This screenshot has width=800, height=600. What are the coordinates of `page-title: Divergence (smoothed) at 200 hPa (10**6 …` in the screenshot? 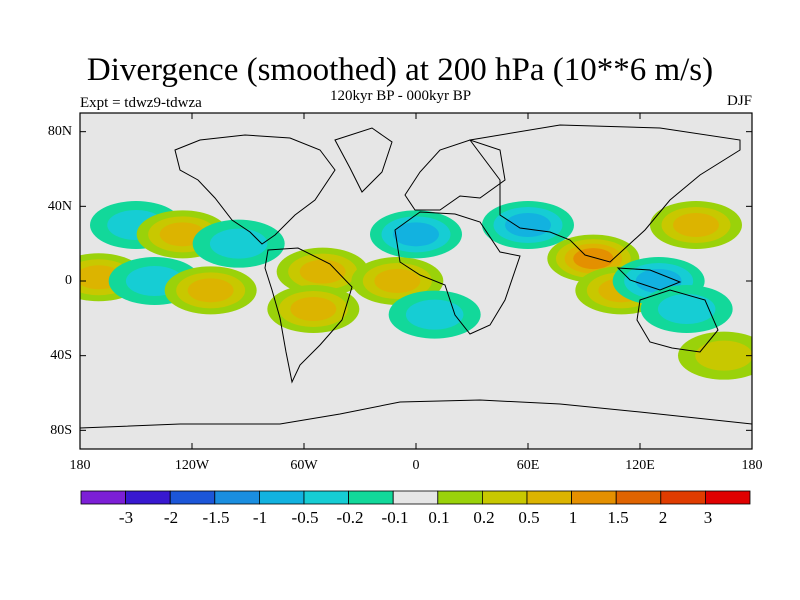 It's located at (400, 70).